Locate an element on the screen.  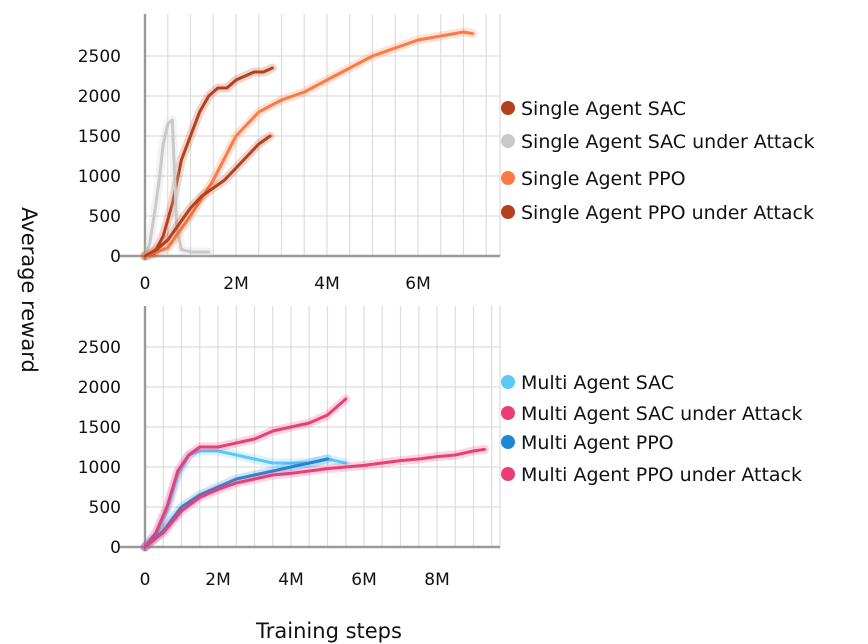
legend-label: Multi Agent SAC is located at coordinates (597, 383).